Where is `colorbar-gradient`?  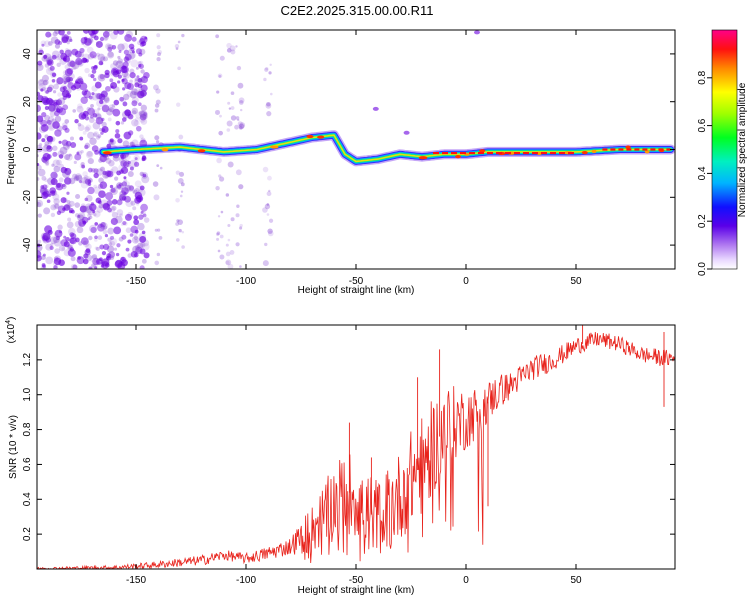 colorbar-gradient is located at coordinates (724, 149).